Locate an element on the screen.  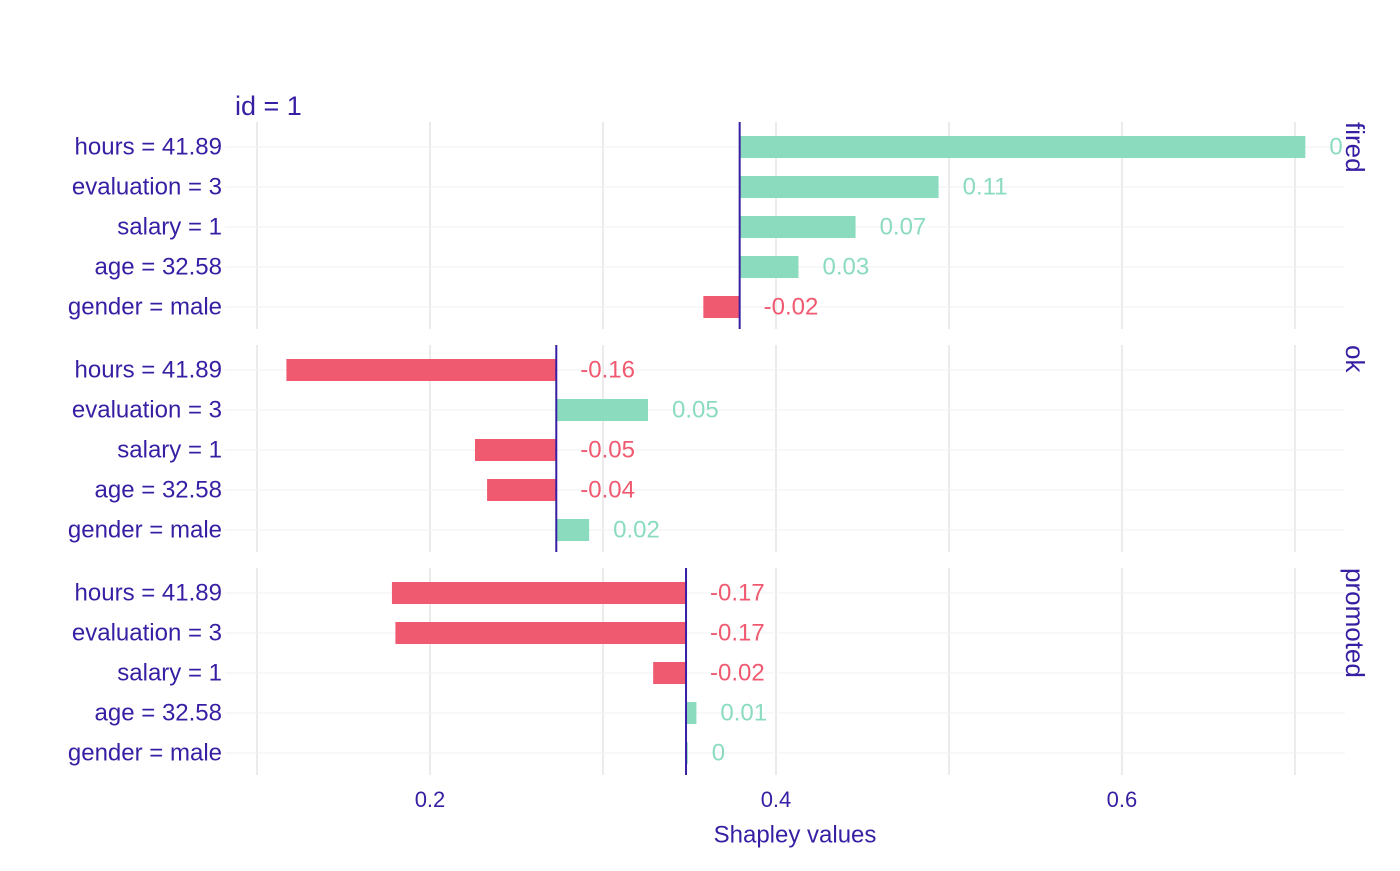
value-label: 0.05 is located at coordinates (695, 409).